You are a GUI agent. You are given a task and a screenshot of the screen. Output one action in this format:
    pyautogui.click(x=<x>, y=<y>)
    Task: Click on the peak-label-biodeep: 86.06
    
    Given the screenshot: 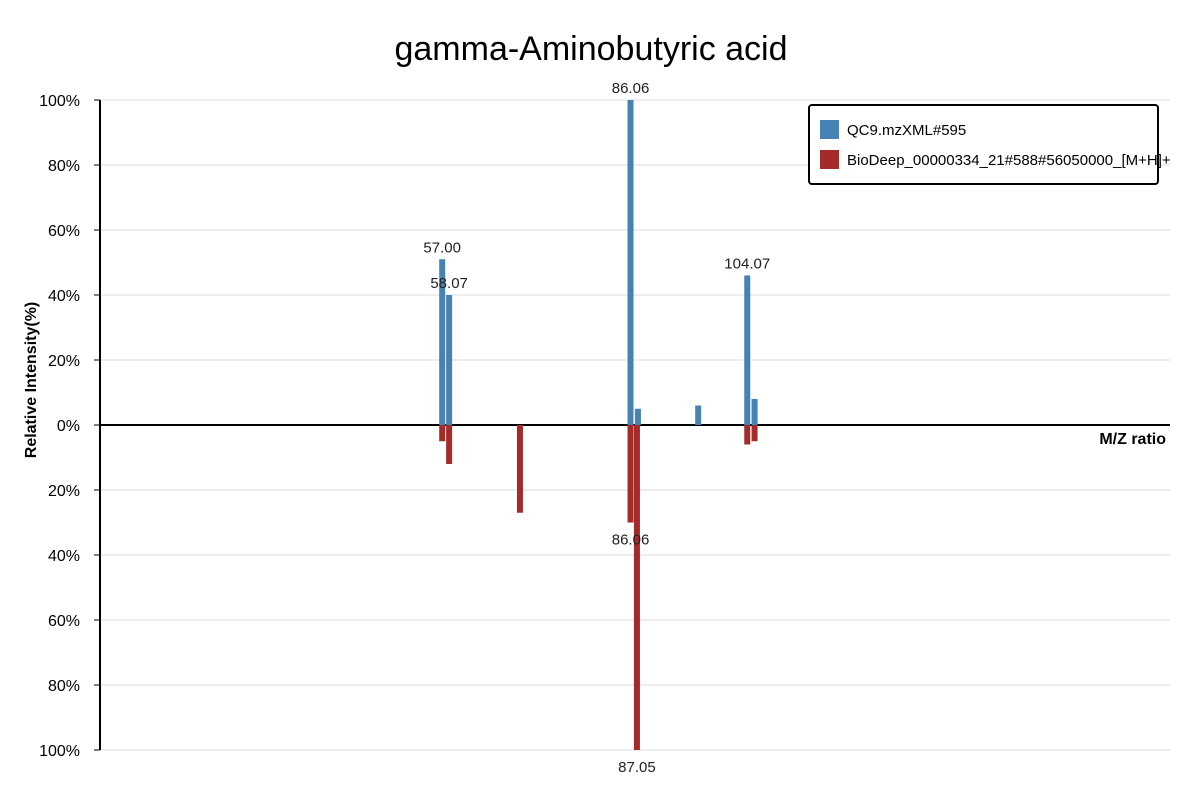 What is the action you would take?
    pyautogui.click(x=631, y=540)
    